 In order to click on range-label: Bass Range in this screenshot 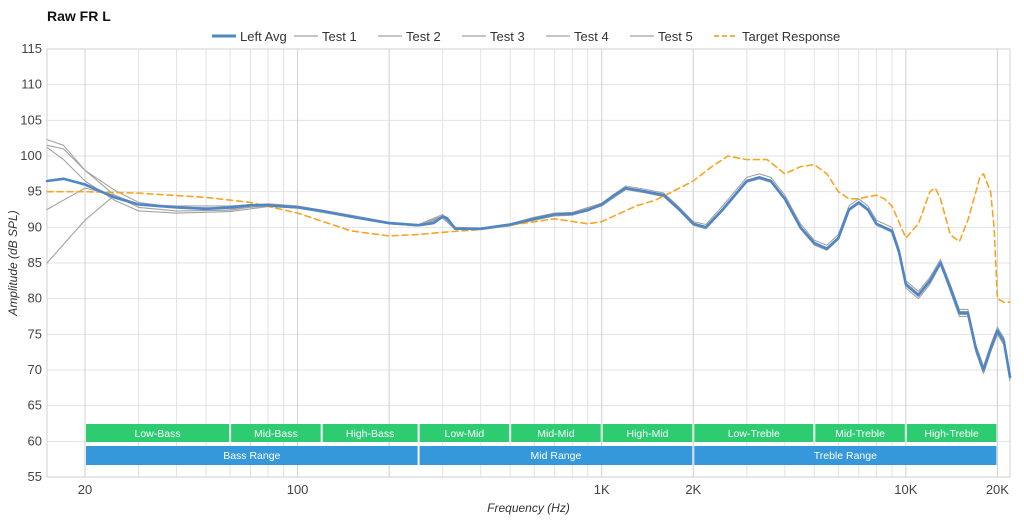, I will do `click(251, 456)`.